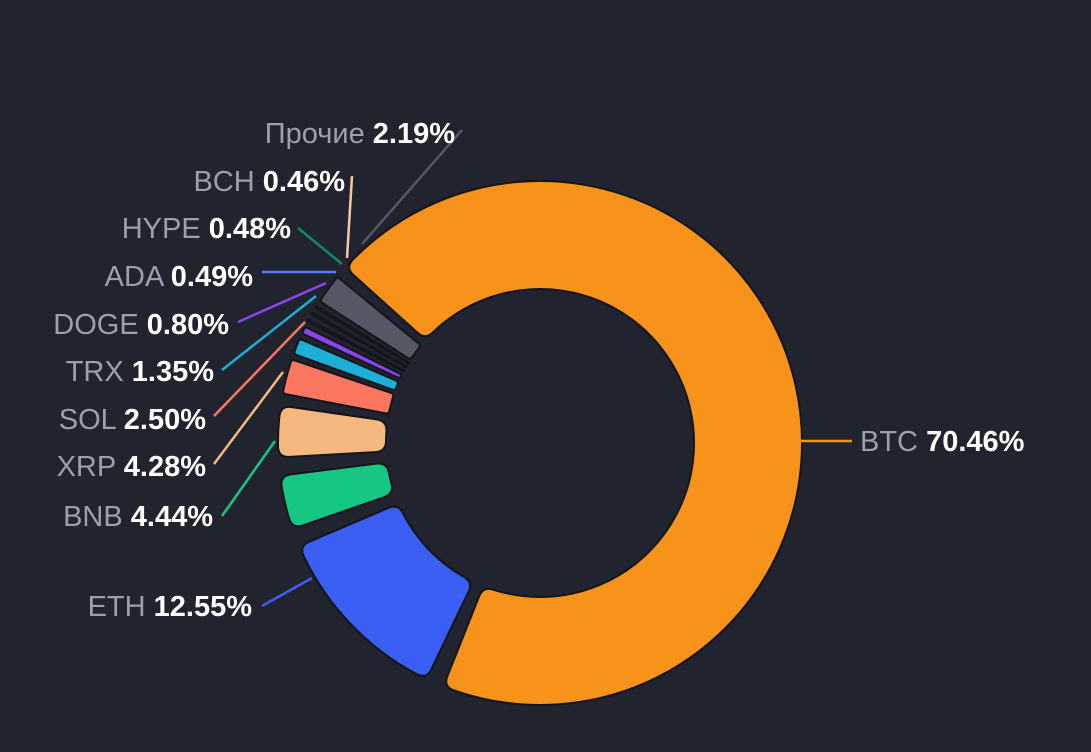  I want to click on label-sol: SOL 2.50%, so click(132, 420).